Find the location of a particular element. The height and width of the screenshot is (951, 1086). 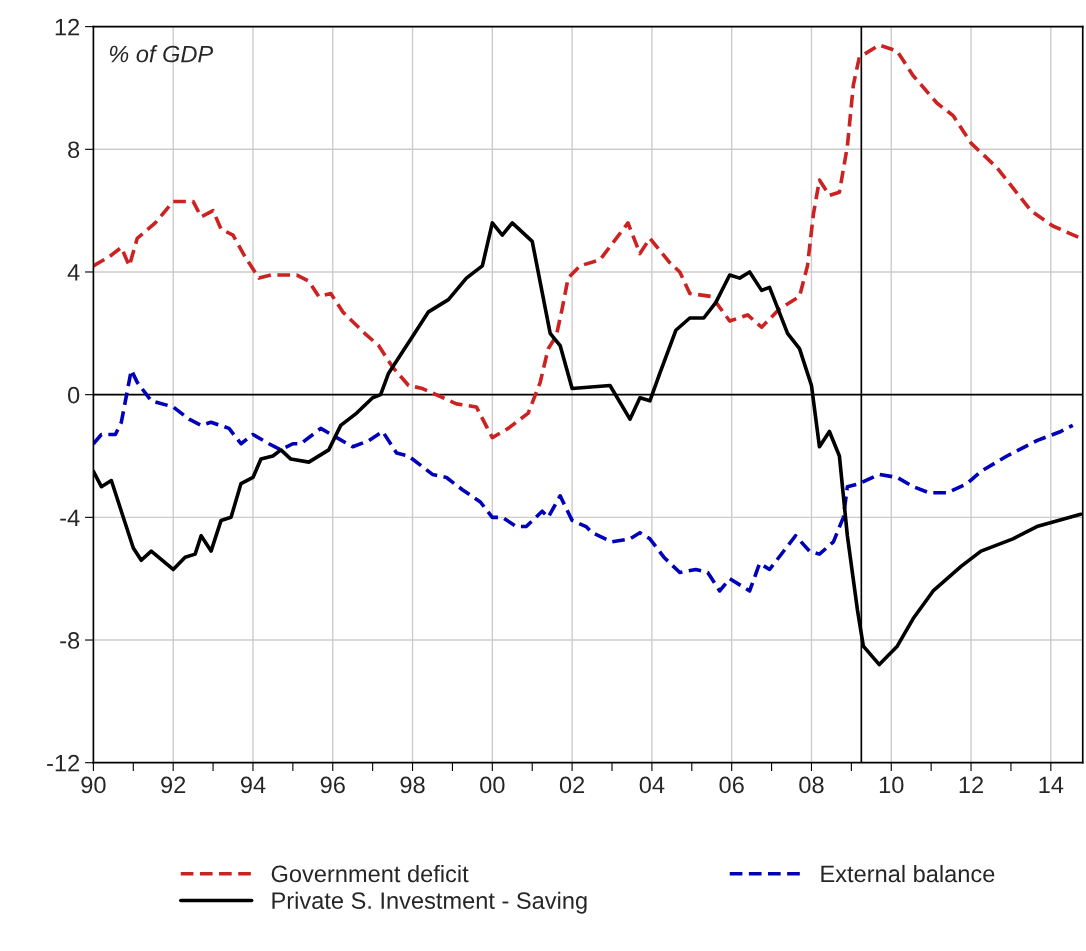

y-tick-label: 4 is located at coordinates (73, 272).